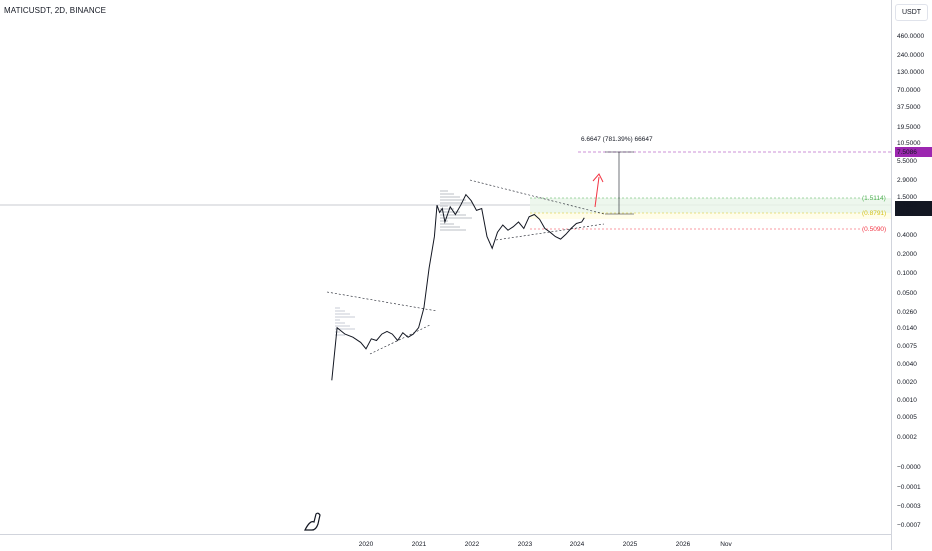 The width and height of the screenshot is (932, 551). Describe the element at coordinates (907, 400) in the screenshot. I see `y-tick-label: 0.0010` at that location.